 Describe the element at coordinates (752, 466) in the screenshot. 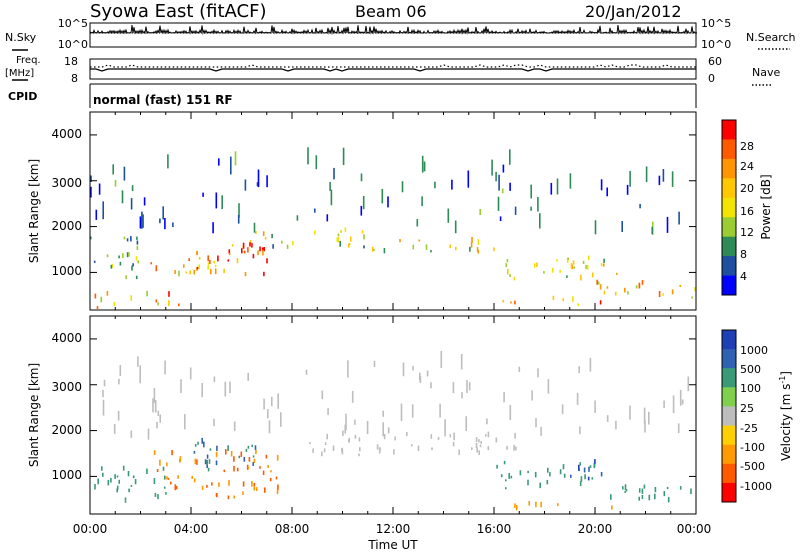

I see `vel-cbar-tick-neg500: -500` at that location.